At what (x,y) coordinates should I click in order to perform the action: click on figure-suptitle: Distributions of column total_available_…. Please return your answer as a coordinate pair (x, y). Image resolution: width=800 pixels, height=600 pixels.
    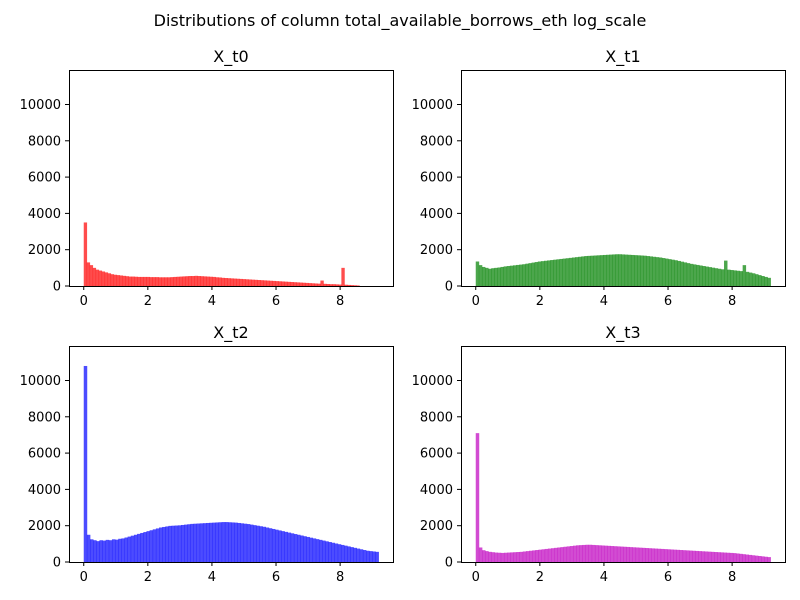
    Looking at the image, I should click on (400, 21).